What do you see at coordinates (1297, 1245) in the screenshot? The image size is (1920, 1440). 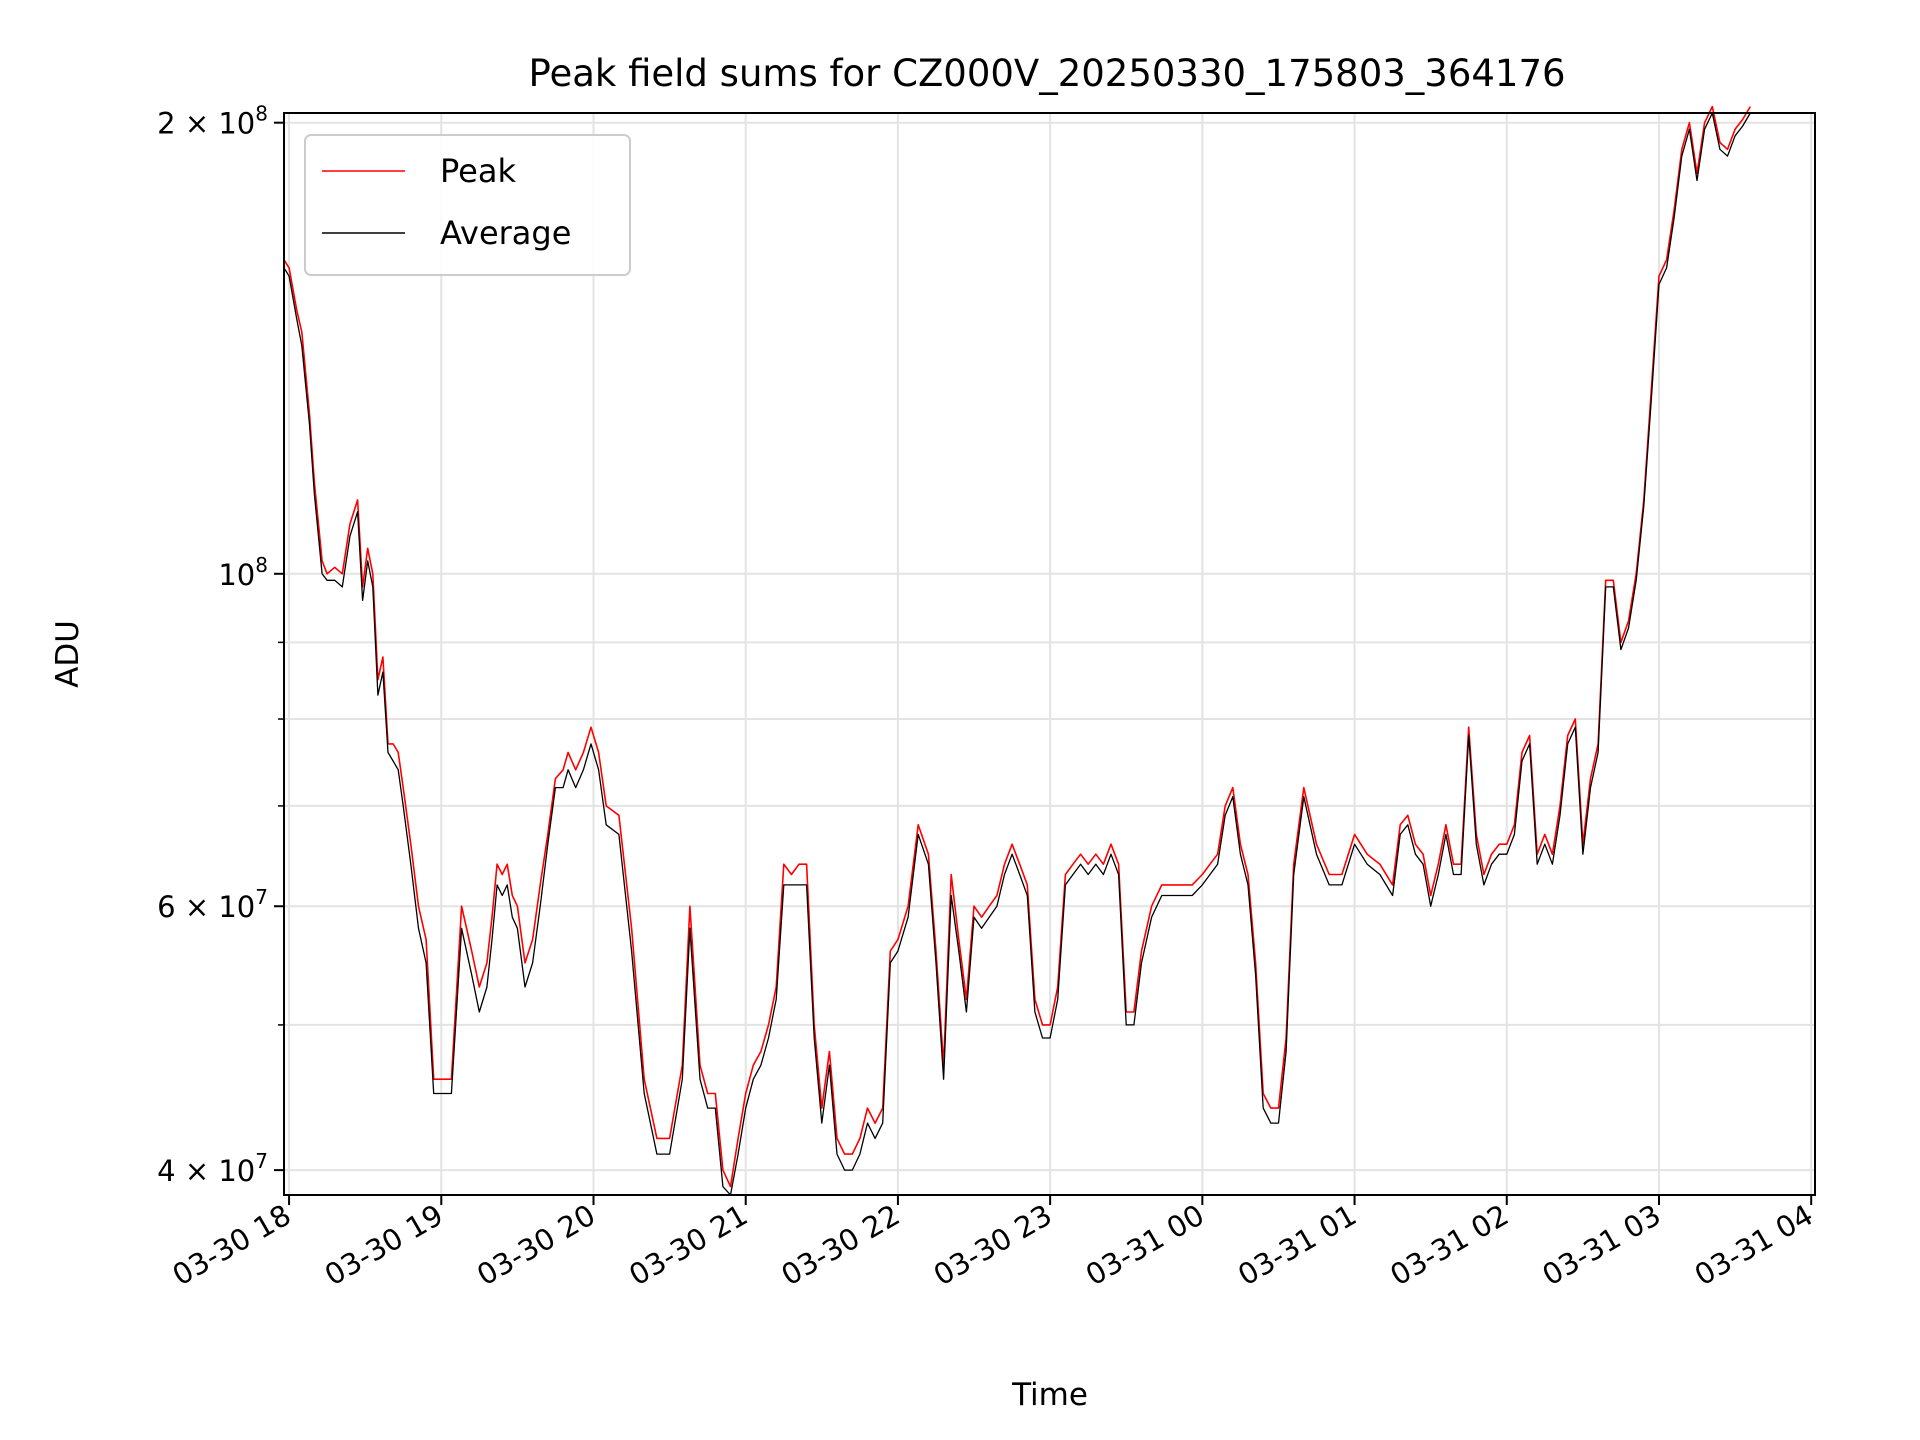 I see `x-tick-label: 03-31 01` at bounding box center [1297, 1245].